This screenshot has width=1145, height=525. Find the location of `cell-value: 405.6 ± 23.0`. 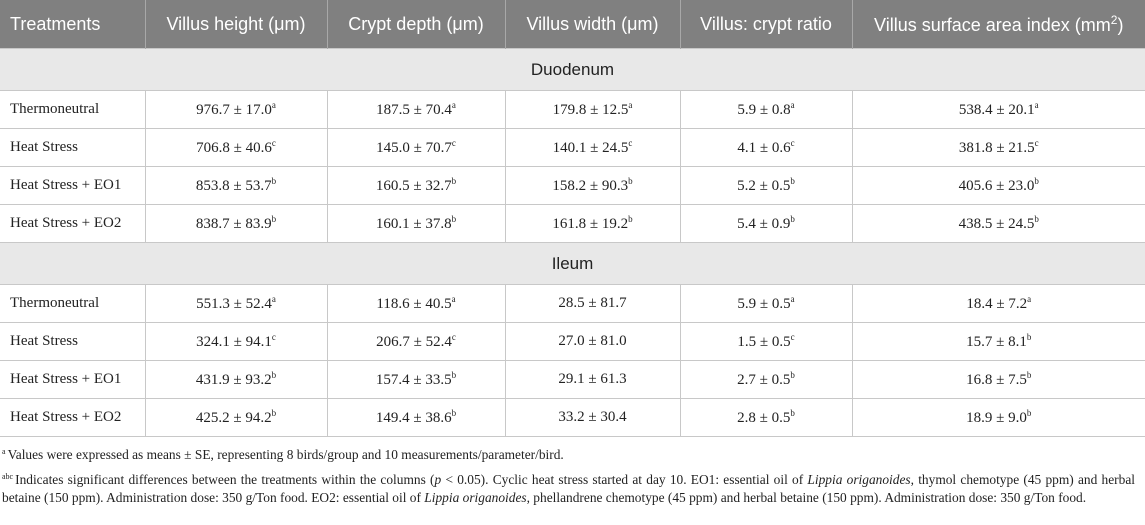

cell-value: 405.6 ± 23.0 is located at coordinates (996, 186).